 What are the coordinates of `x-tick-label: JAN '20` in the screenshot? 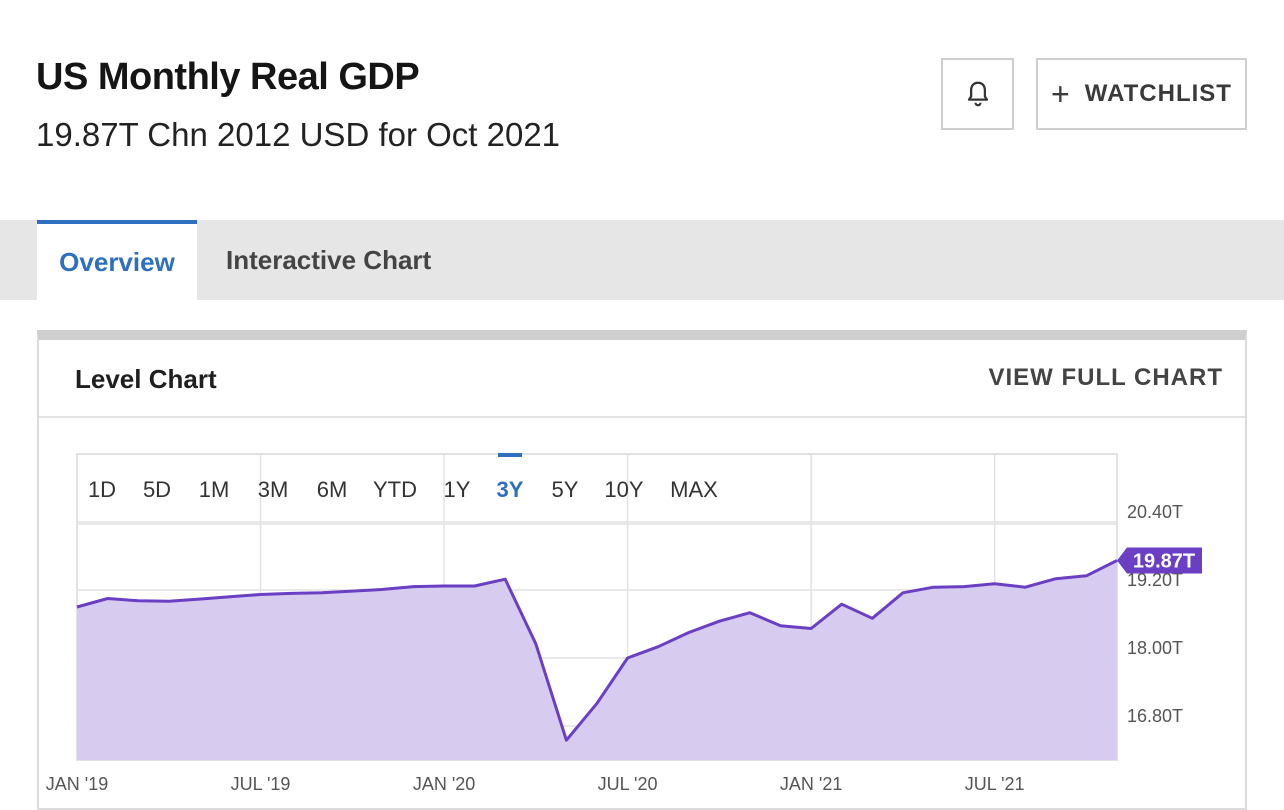 It's located at (444, 784).